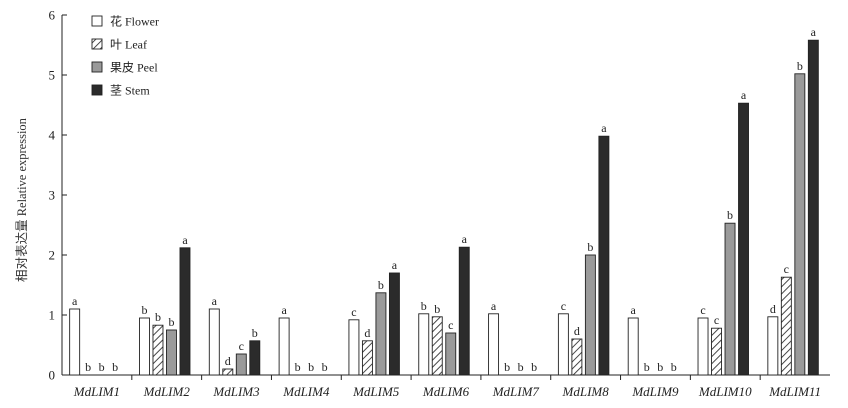  What do you see at coordinates (52, 75) in the screenshot?
I see `y-tick-label: 5` at bounding box center [52, 75].